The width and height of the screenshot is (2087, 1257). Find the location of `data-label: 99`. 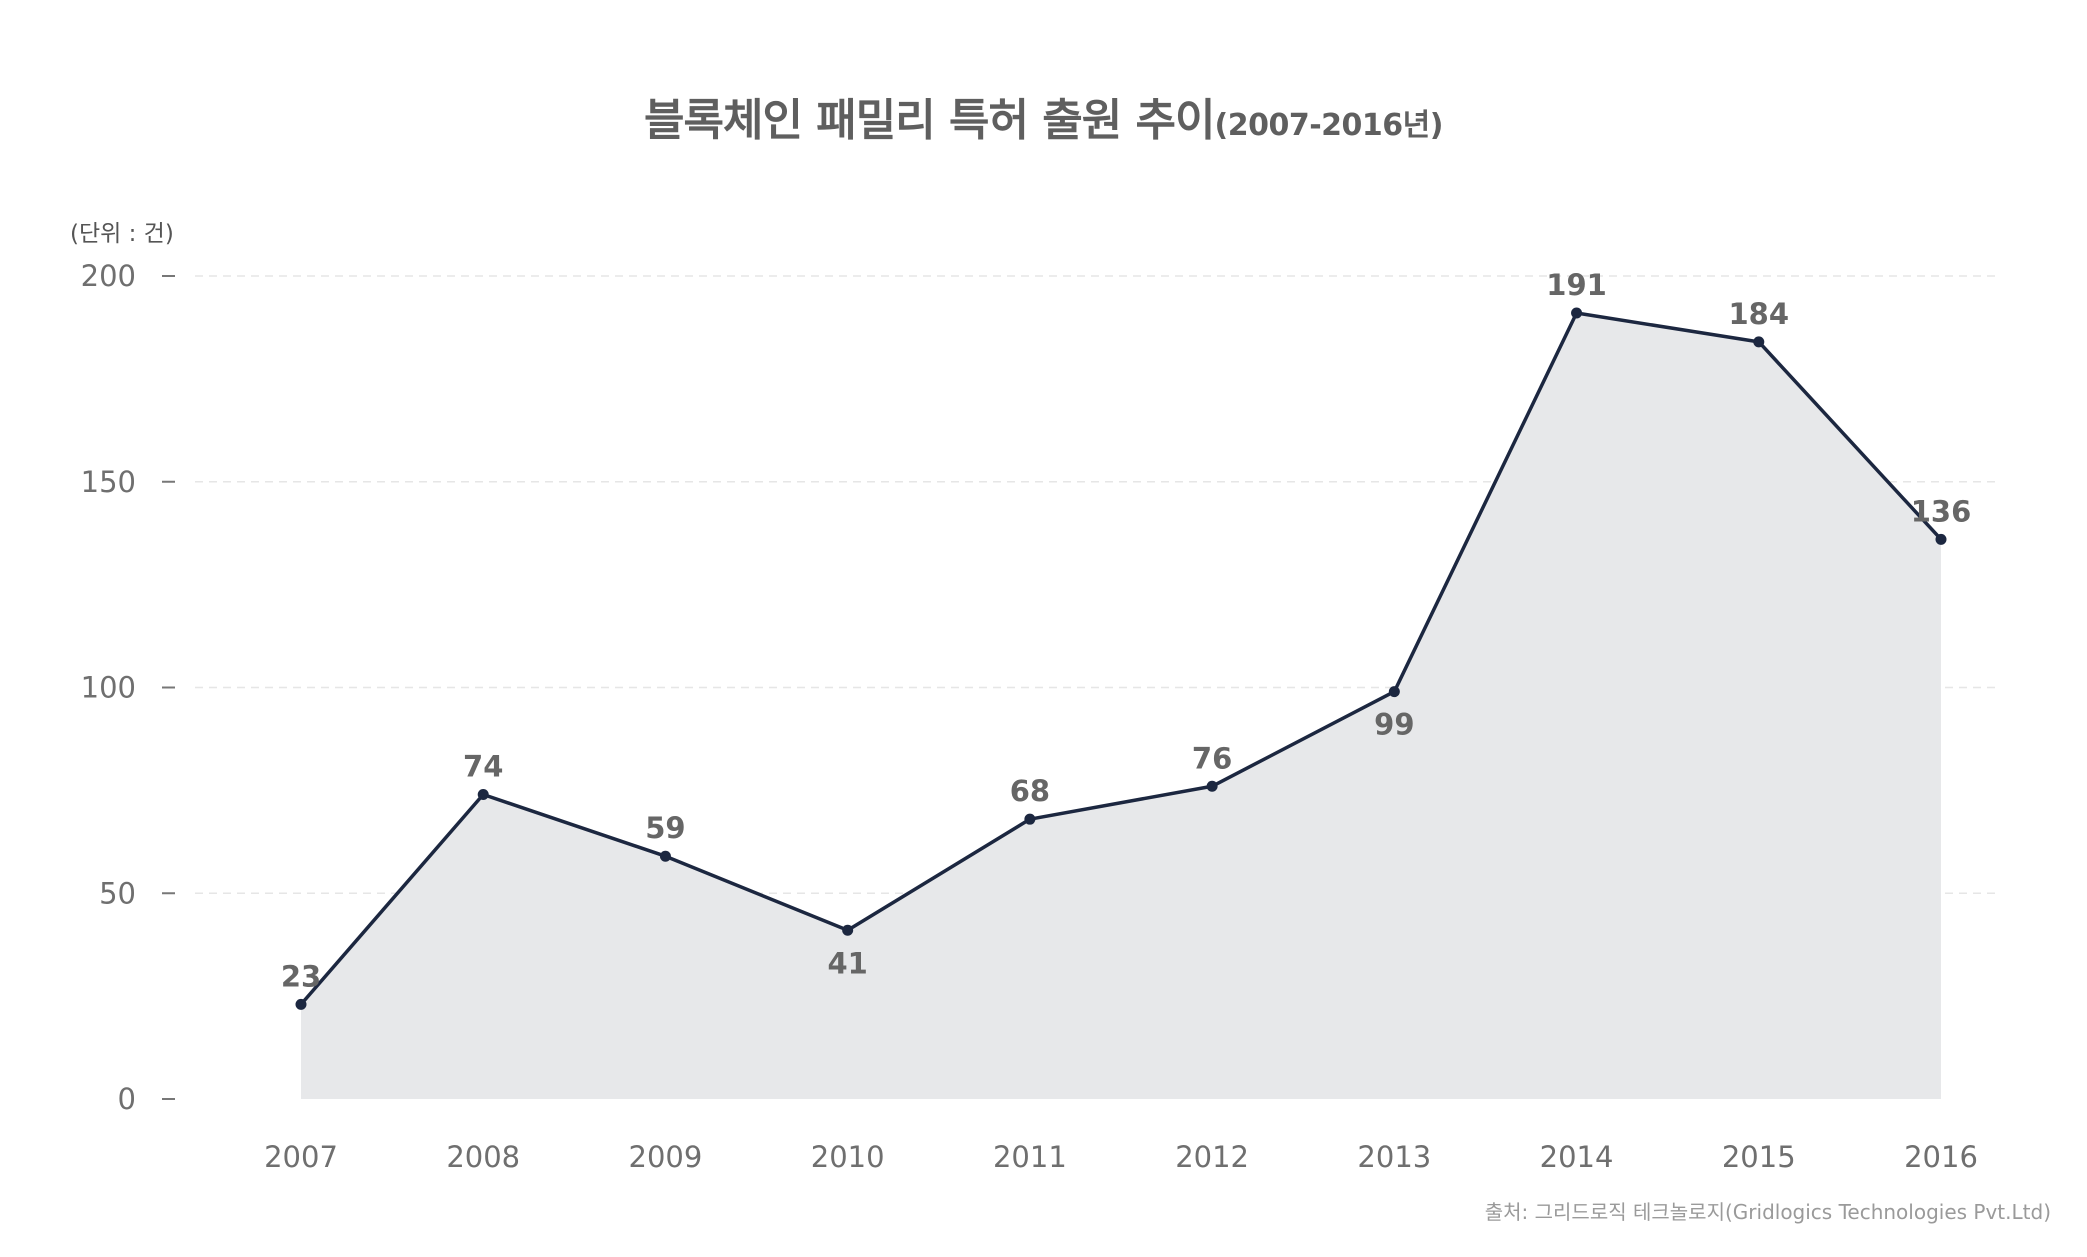

data-label: 99 is located at coordinates (1394, 725).